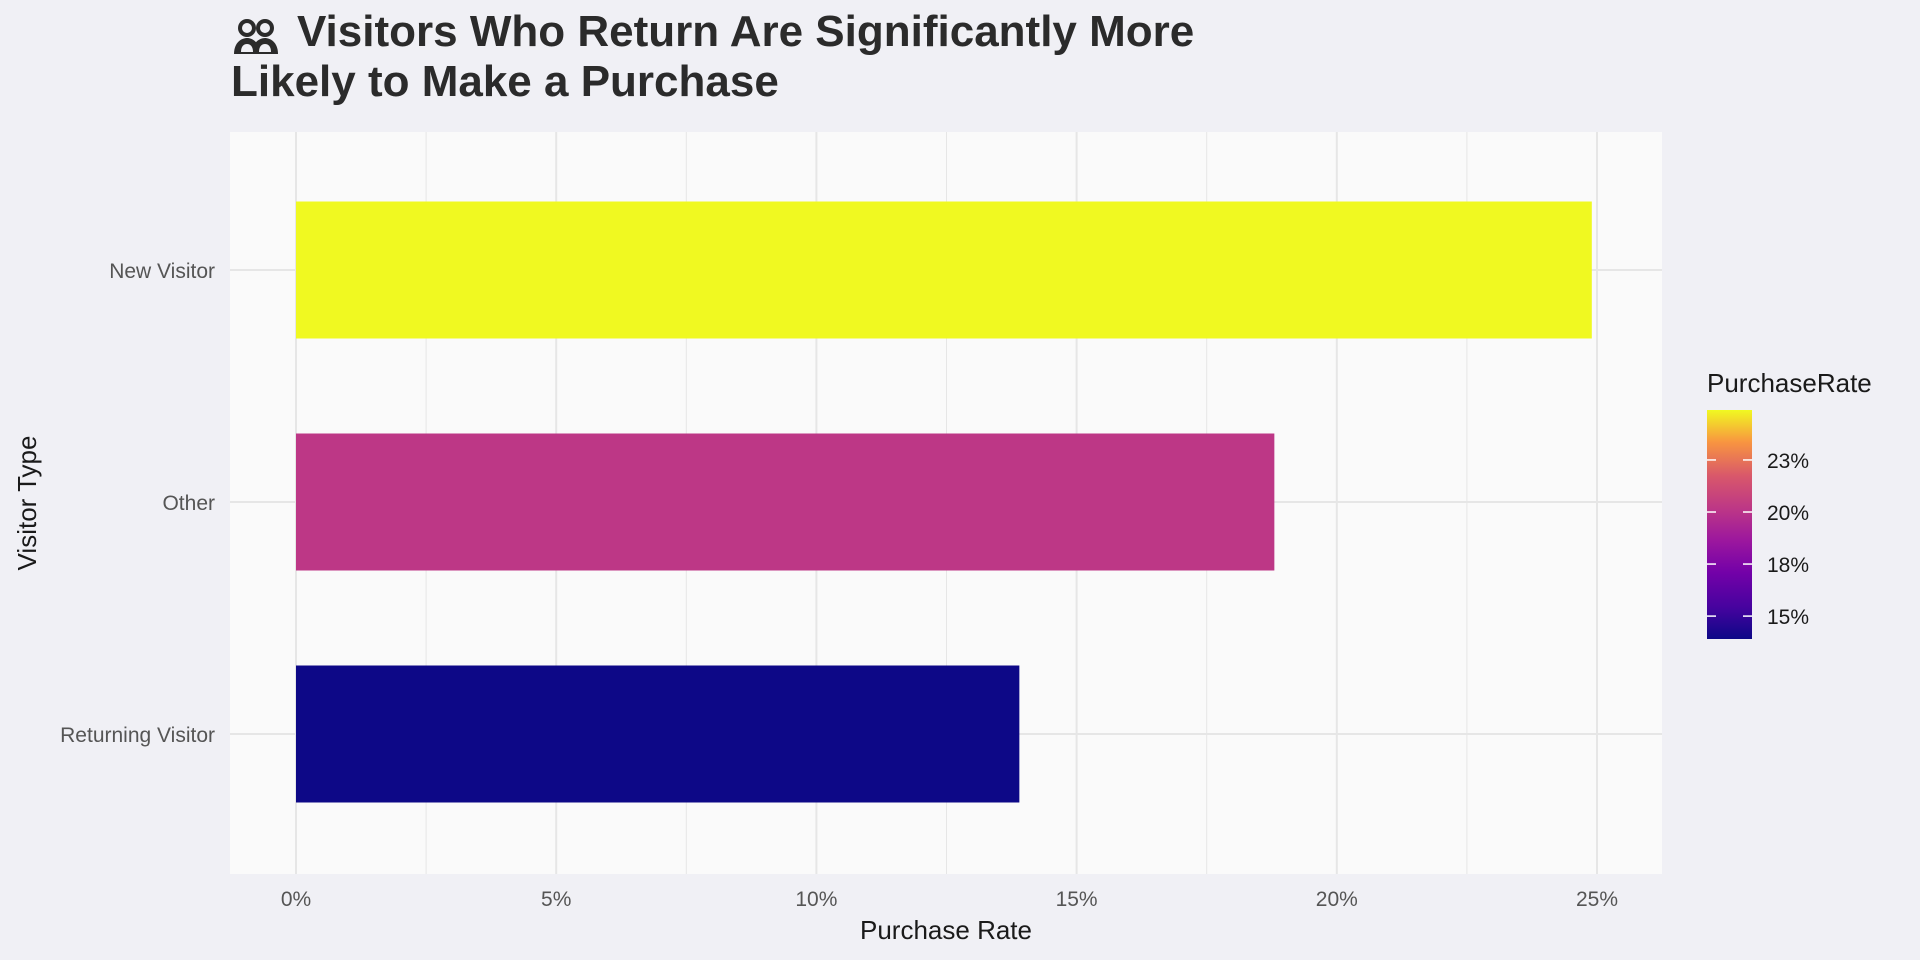 The width and height of the screenshot is (1920, 960). What do you see at coordinates (1788, 565) in the screenshot?
I see `legend-label: 18%` at bounding box center [1788, 565].